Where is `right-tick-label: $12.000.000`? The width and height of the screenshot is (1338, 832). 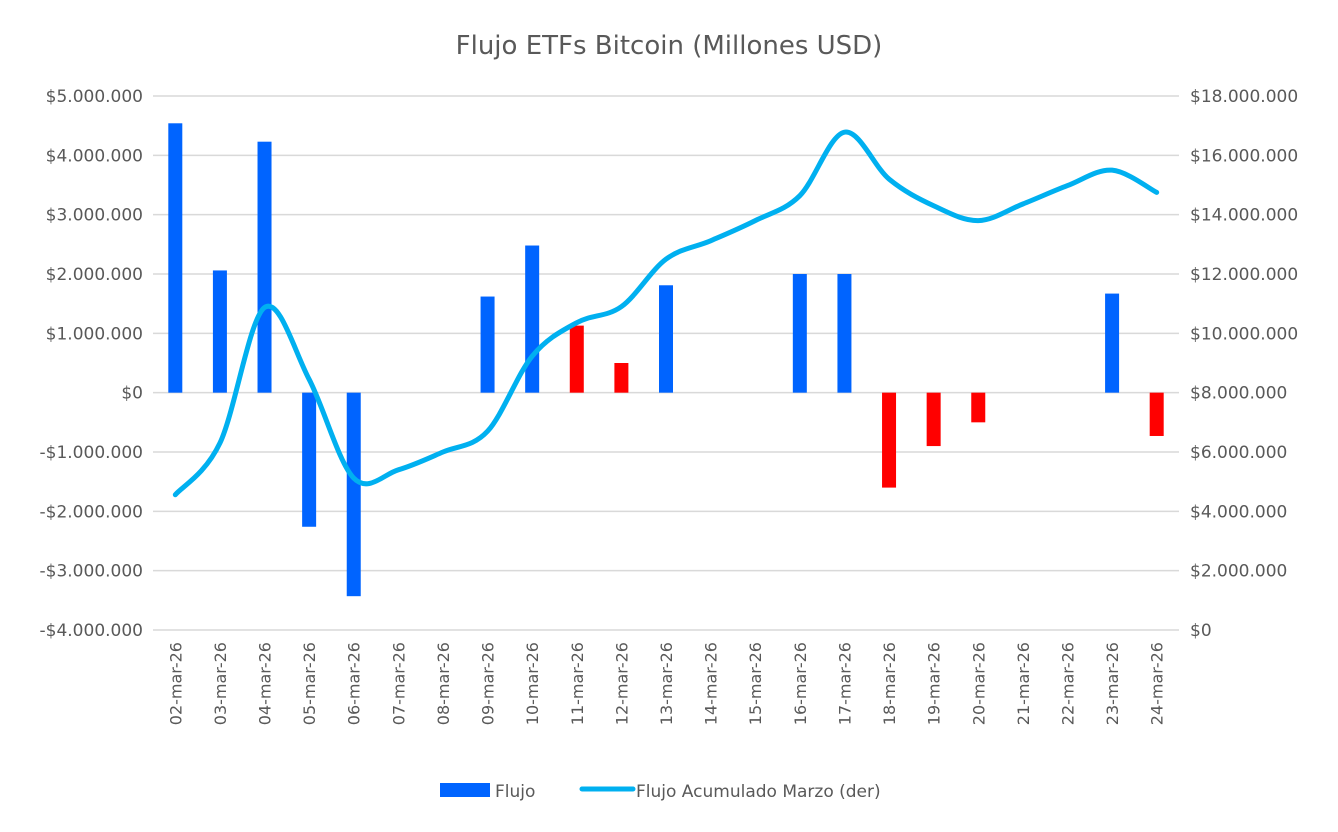
right-tick-label: $12.000.000 is located at coordinates (1244, 275).